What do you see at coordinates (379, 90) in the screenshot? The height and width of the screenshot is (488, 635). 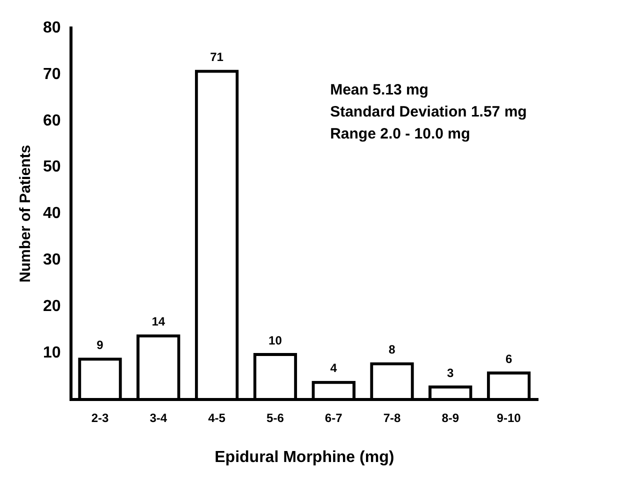 I see `annotation: Mean 5.13 mg` at bounding box center [379, 90].